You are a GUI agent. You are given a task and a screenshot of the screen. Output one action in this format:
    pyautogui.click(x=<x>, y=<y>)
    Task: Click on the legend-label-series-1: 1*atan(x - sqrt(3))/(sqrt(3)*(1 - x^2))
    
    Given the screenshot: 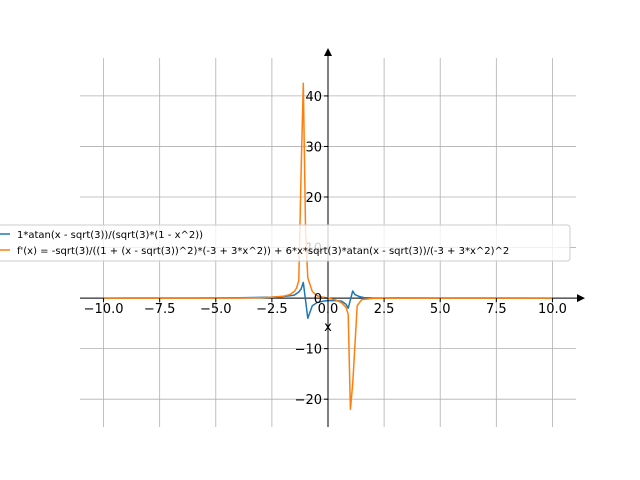 What is the action you would take?
    pyautogui.click(x=110, y=235)
    